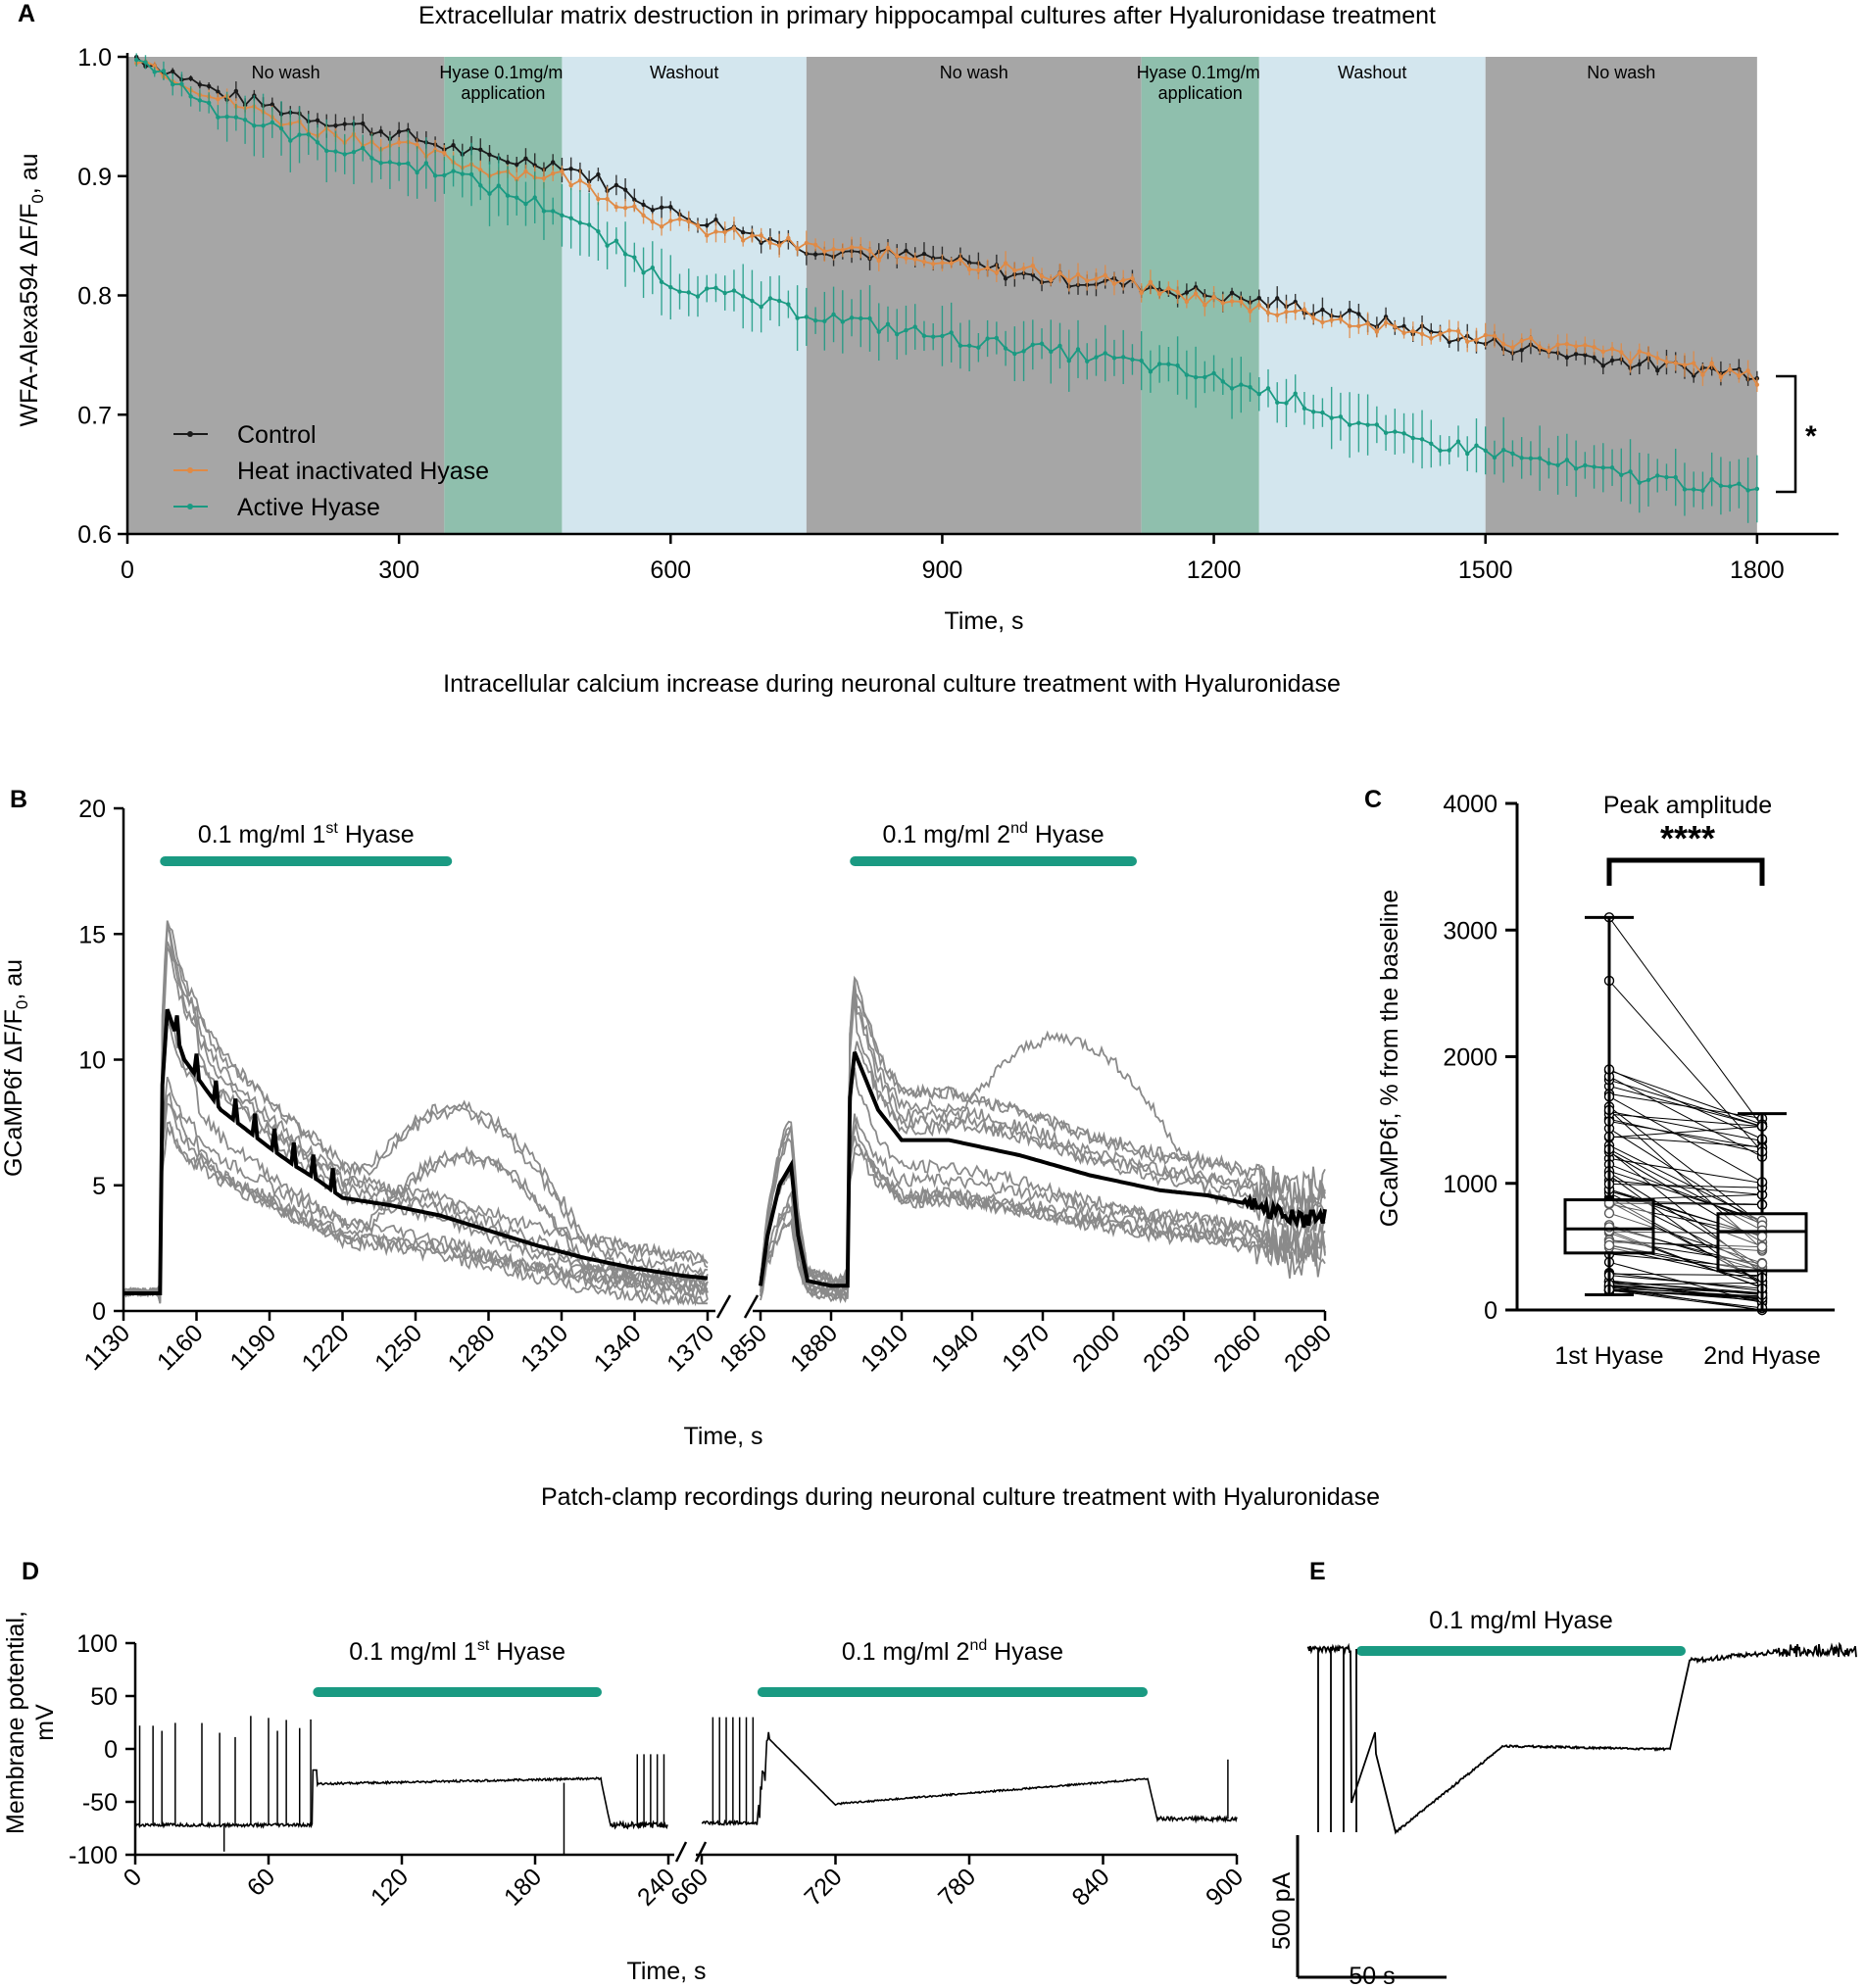 This screenshot has width=1866, height=1988. I want to click on panel-b-xtick-label-s1-2: 1190, so click(253, 1347).